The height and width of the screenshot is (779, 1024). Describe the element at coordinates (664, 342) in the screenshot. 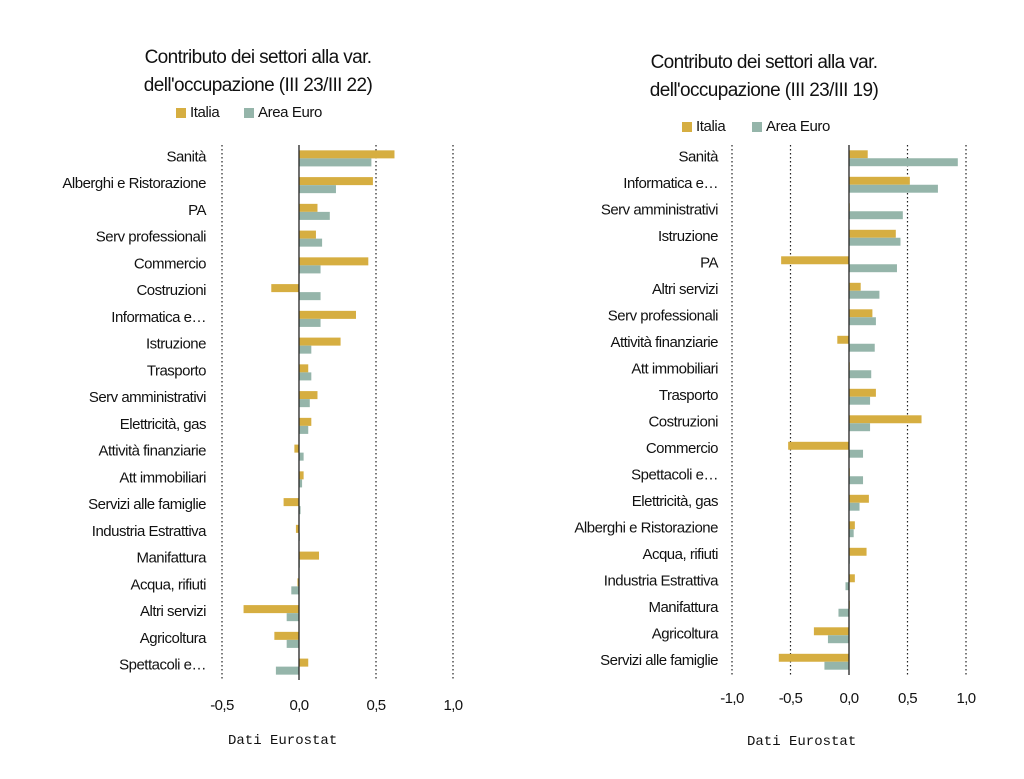

I see `right-category-label: Attività finanziarie` at that location.